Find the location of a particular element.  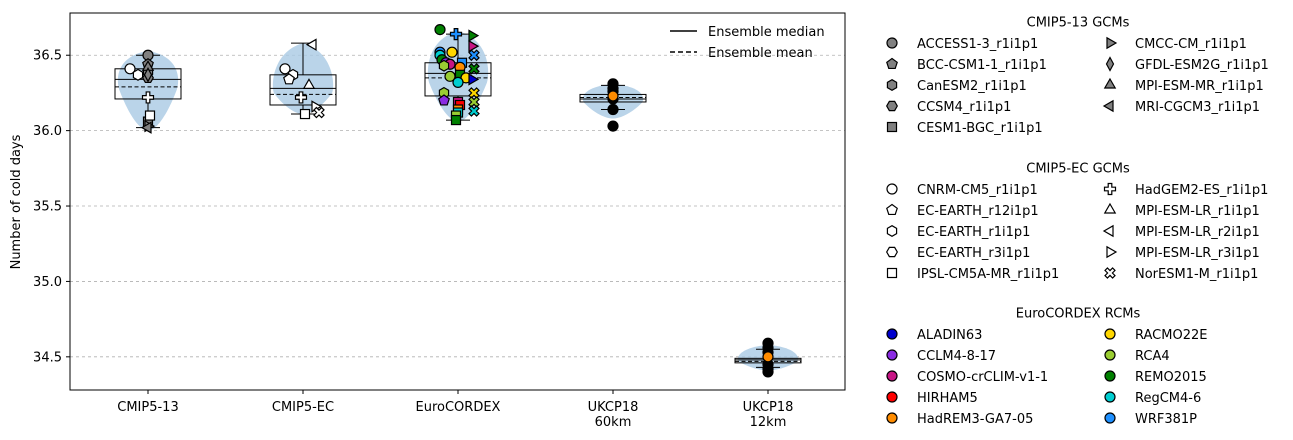

legend-item-label: COSMO-crCLIM-v1-1 is located at coordinates (982, 377).